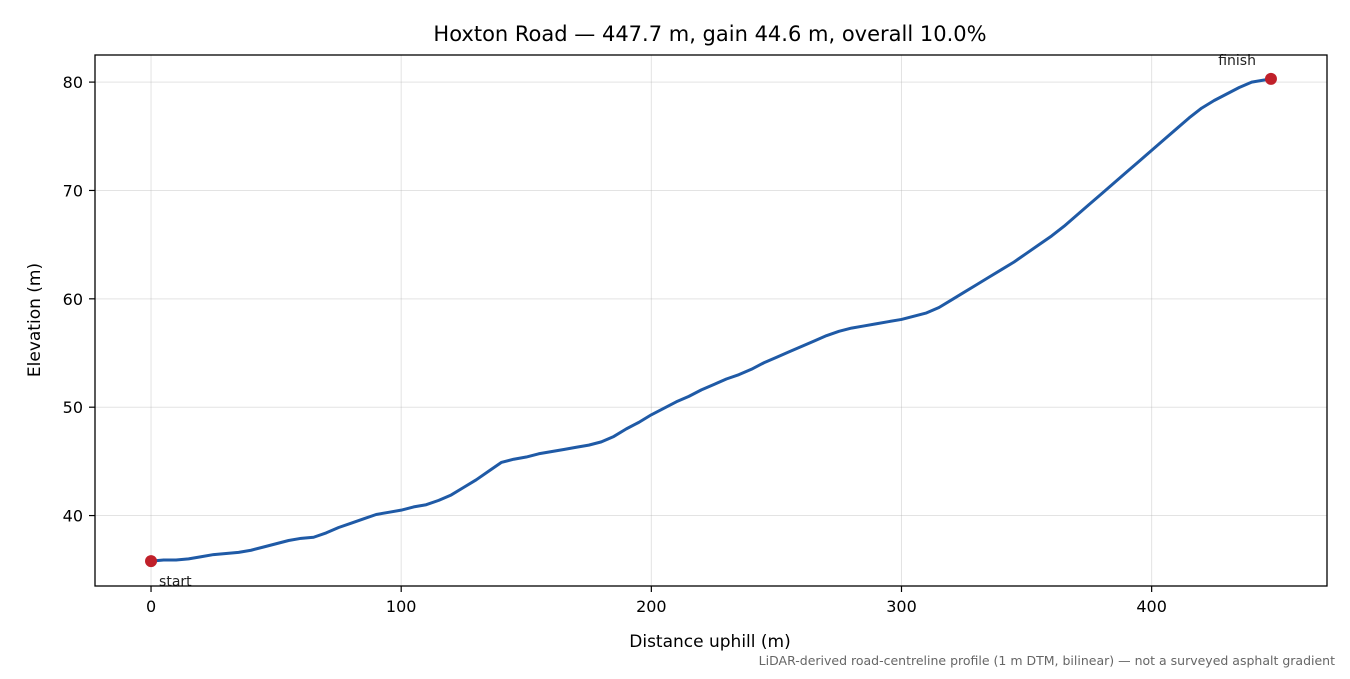 This screenshot has width=1350, height=679. What do you see at coordinates (1270, 78) in the screenshot?
I see `finish-marker` at bounding box center [1270, 78].